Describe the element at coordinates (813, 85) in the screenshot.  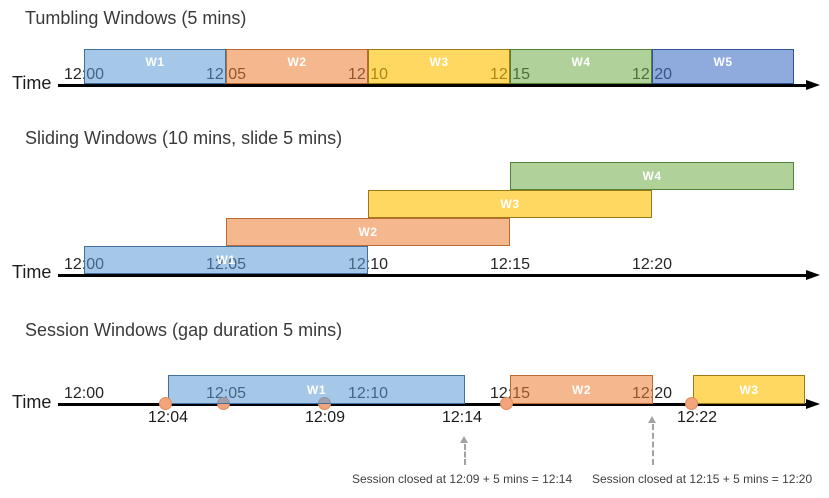
I see `tumbling-timeline-arrowhead-icon` at that location.